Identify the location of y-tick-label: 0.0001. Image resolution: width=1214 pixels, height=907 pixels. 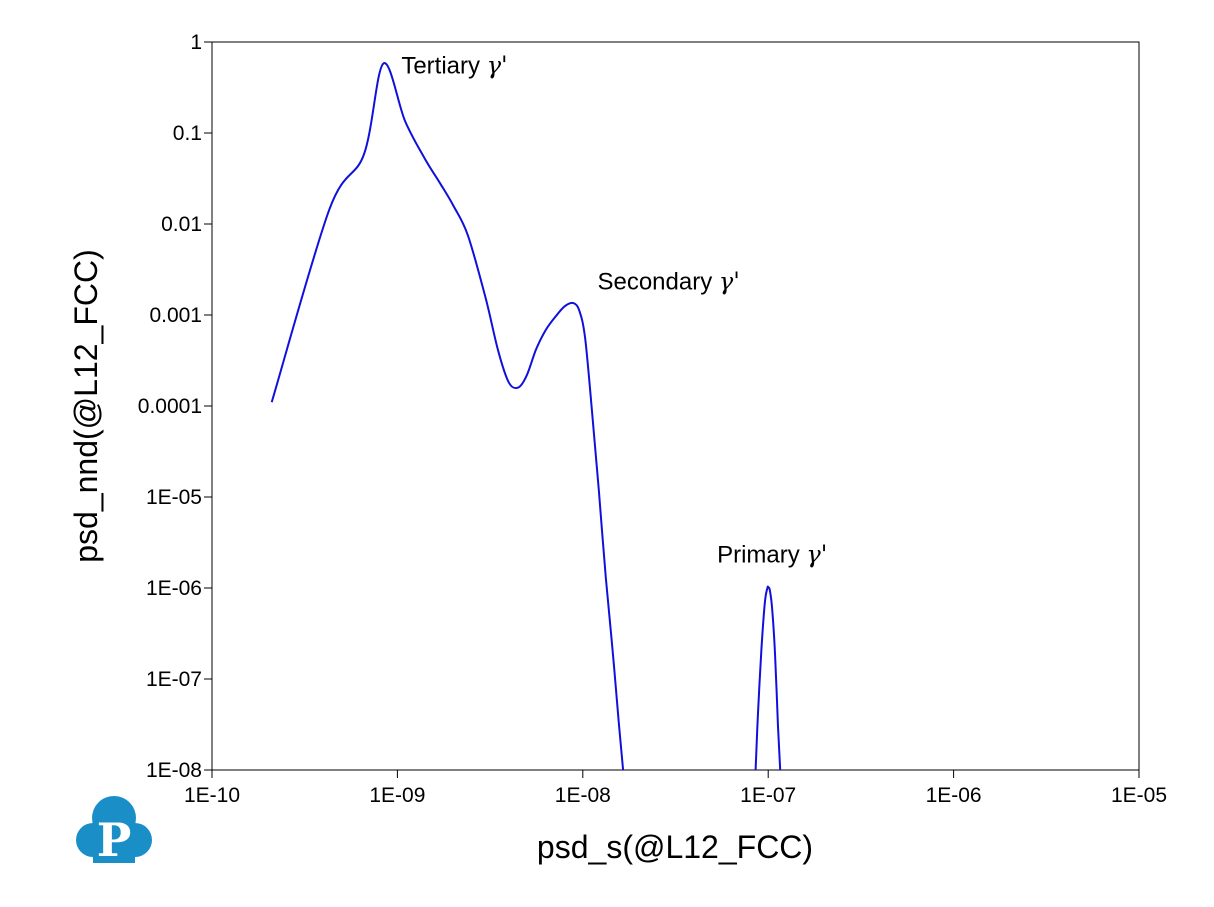
(170, 406).